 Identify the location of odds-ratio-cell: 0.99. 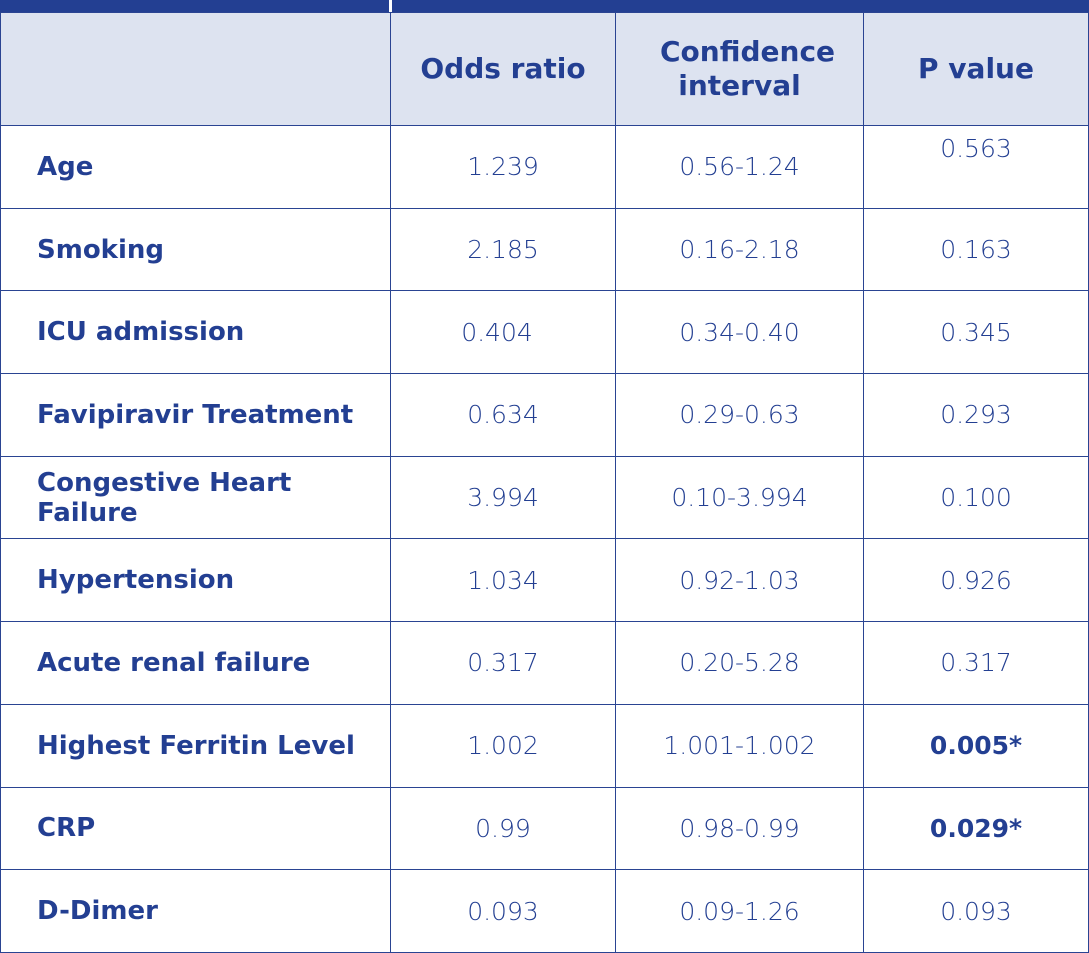
(503, 828).